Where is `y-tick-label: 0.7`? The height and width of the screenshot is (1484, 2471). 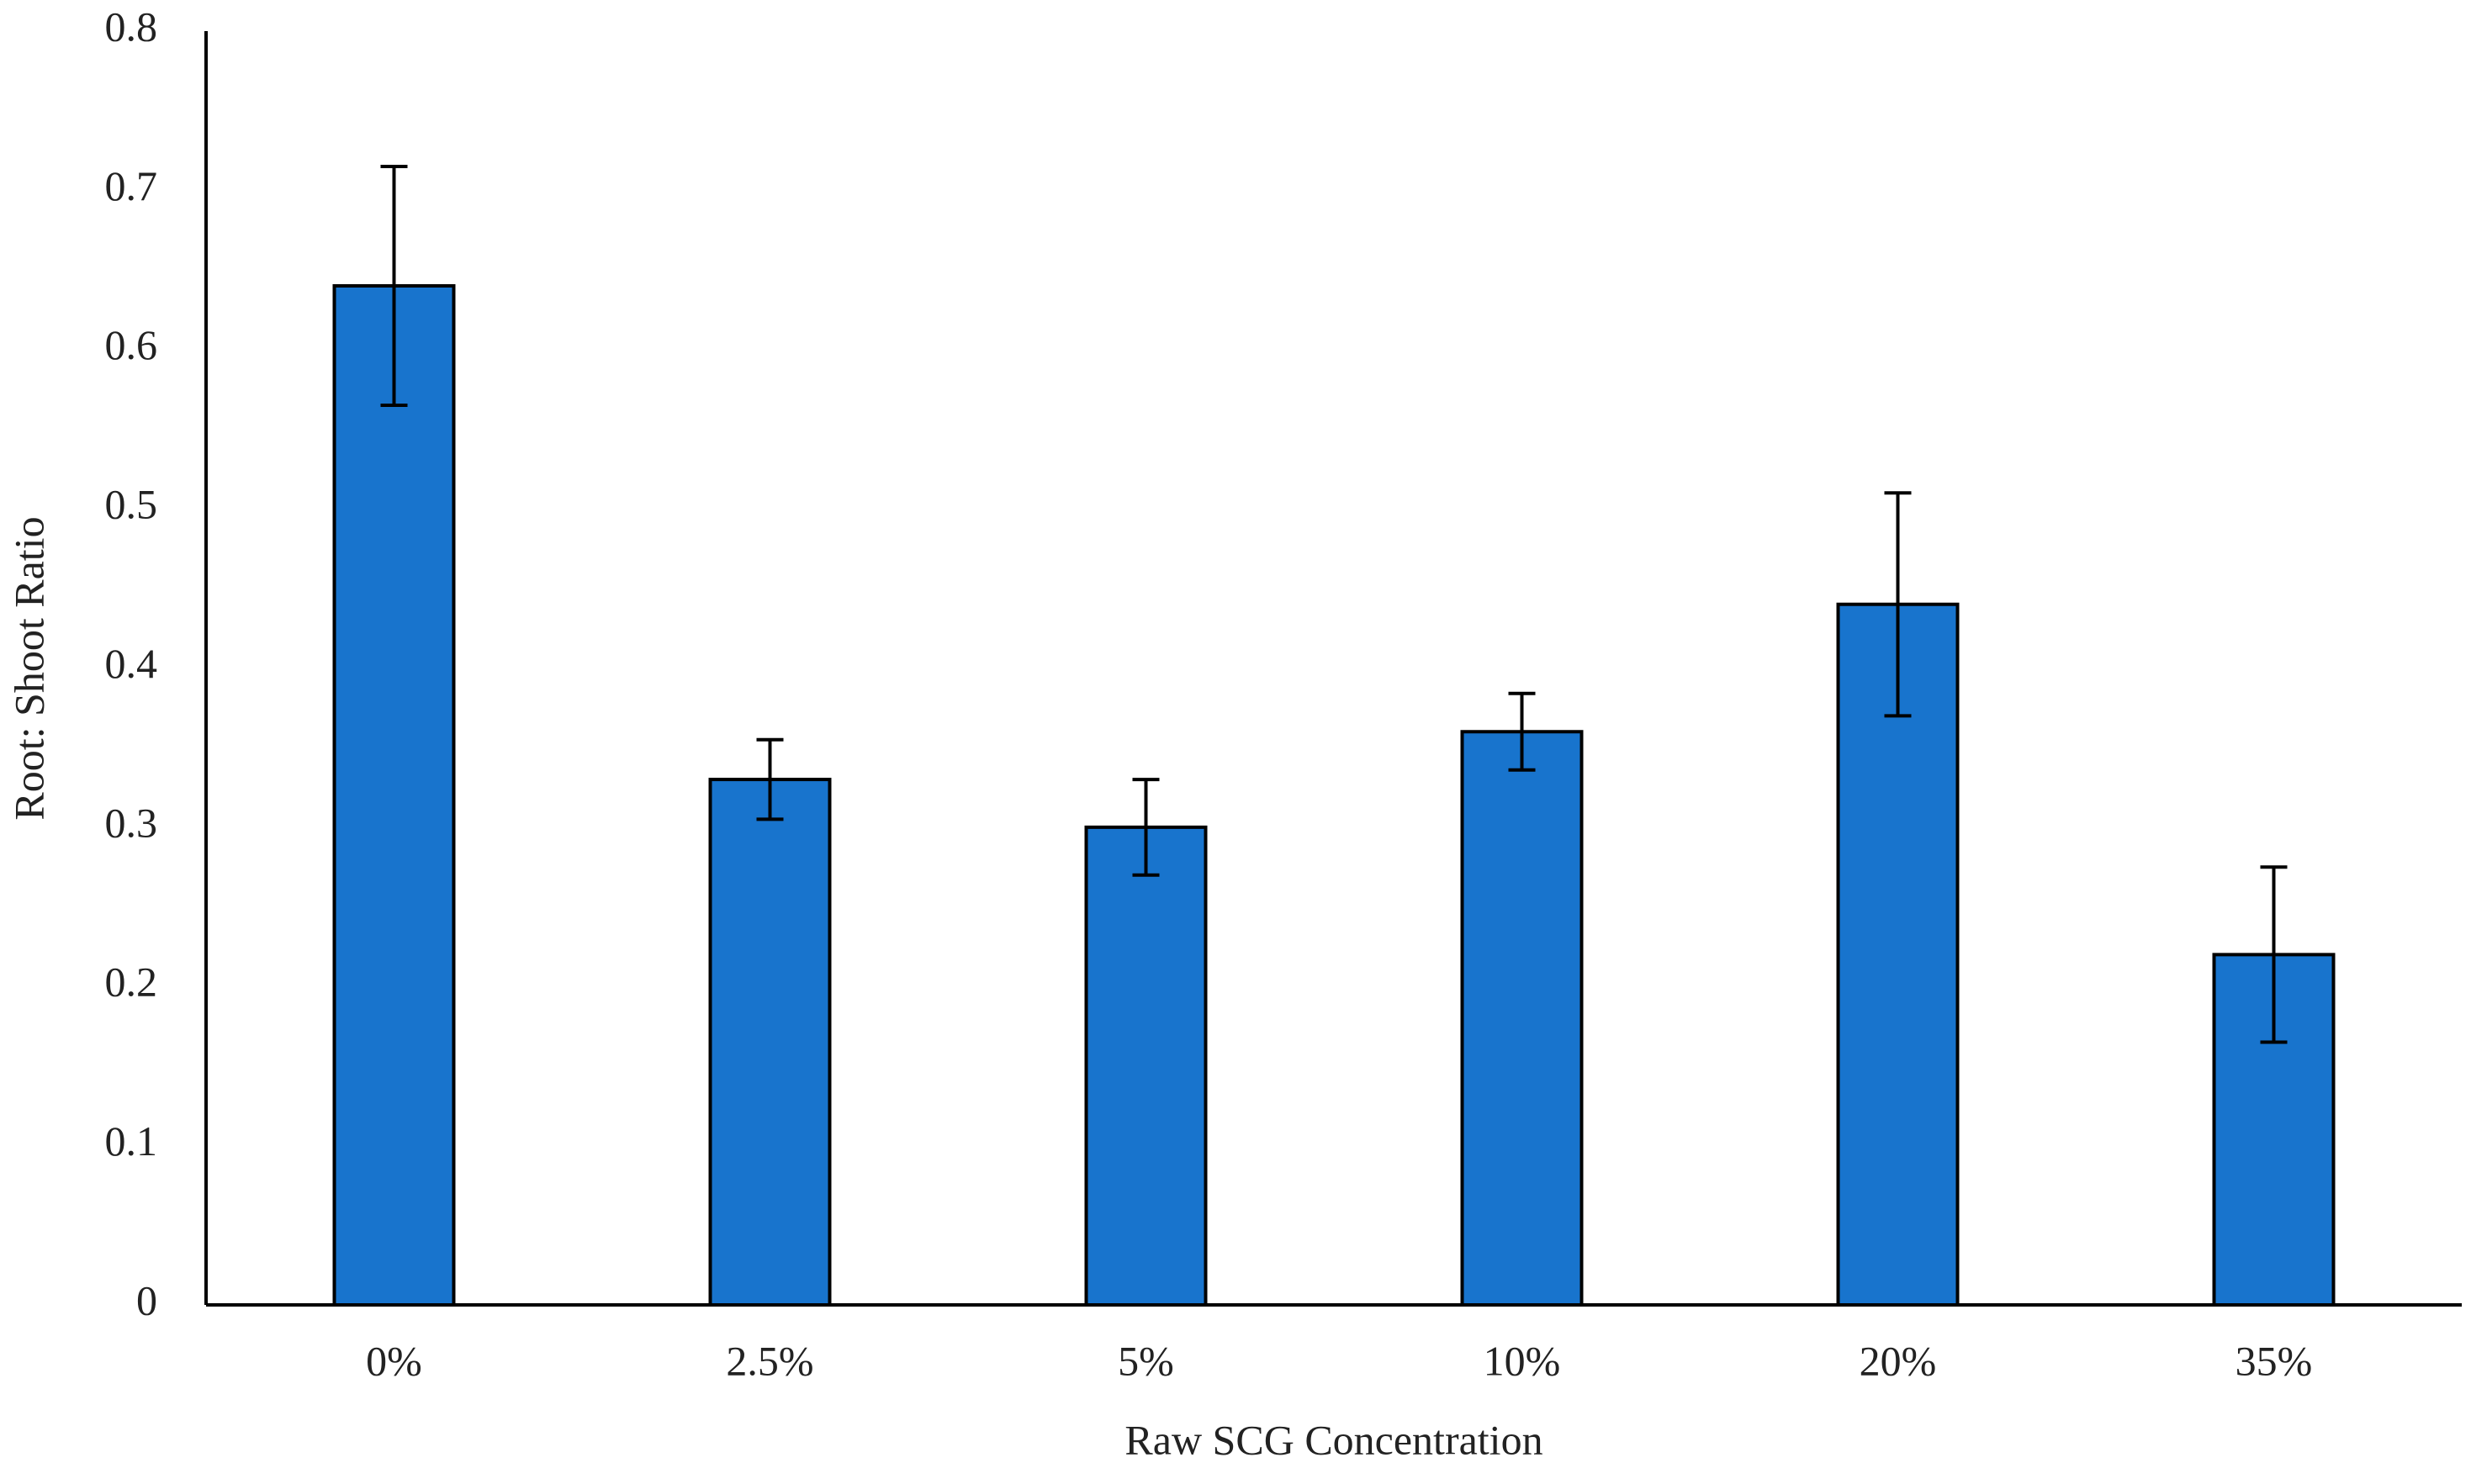
y-tick-label: 0.7 is located at coordinates (132, 185).